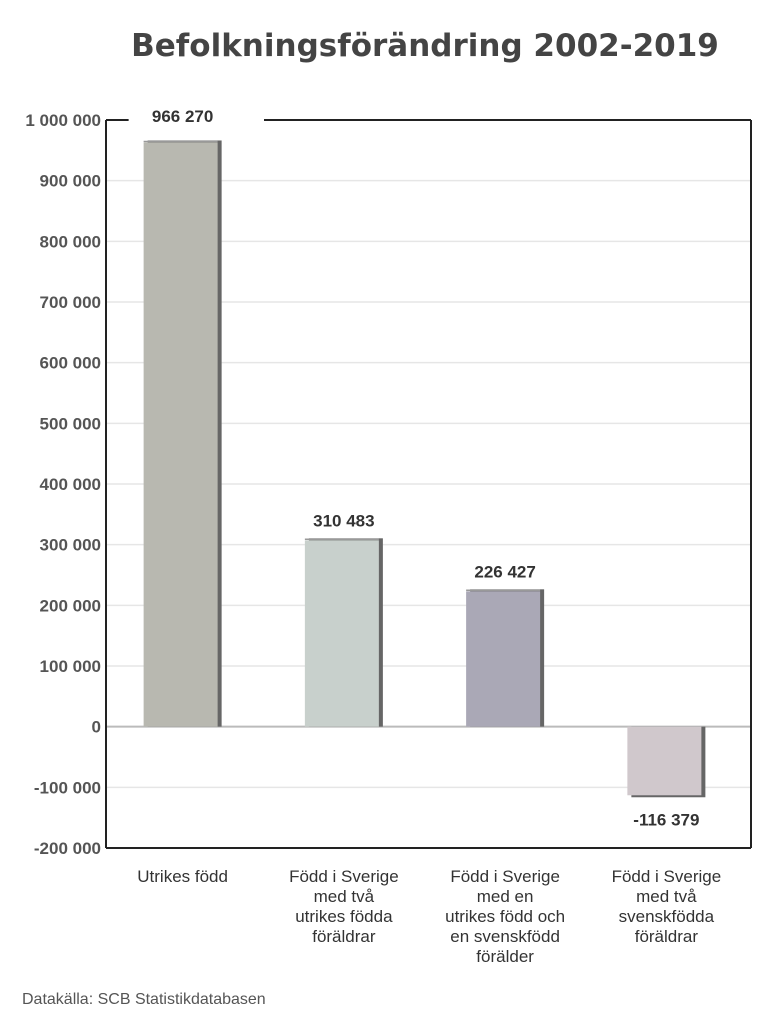 This screenshot has width=772, height=1024. Describe the element at coordinates (70, 423) in the screenshot. I see `y-tick-label: 500 000` at that location.